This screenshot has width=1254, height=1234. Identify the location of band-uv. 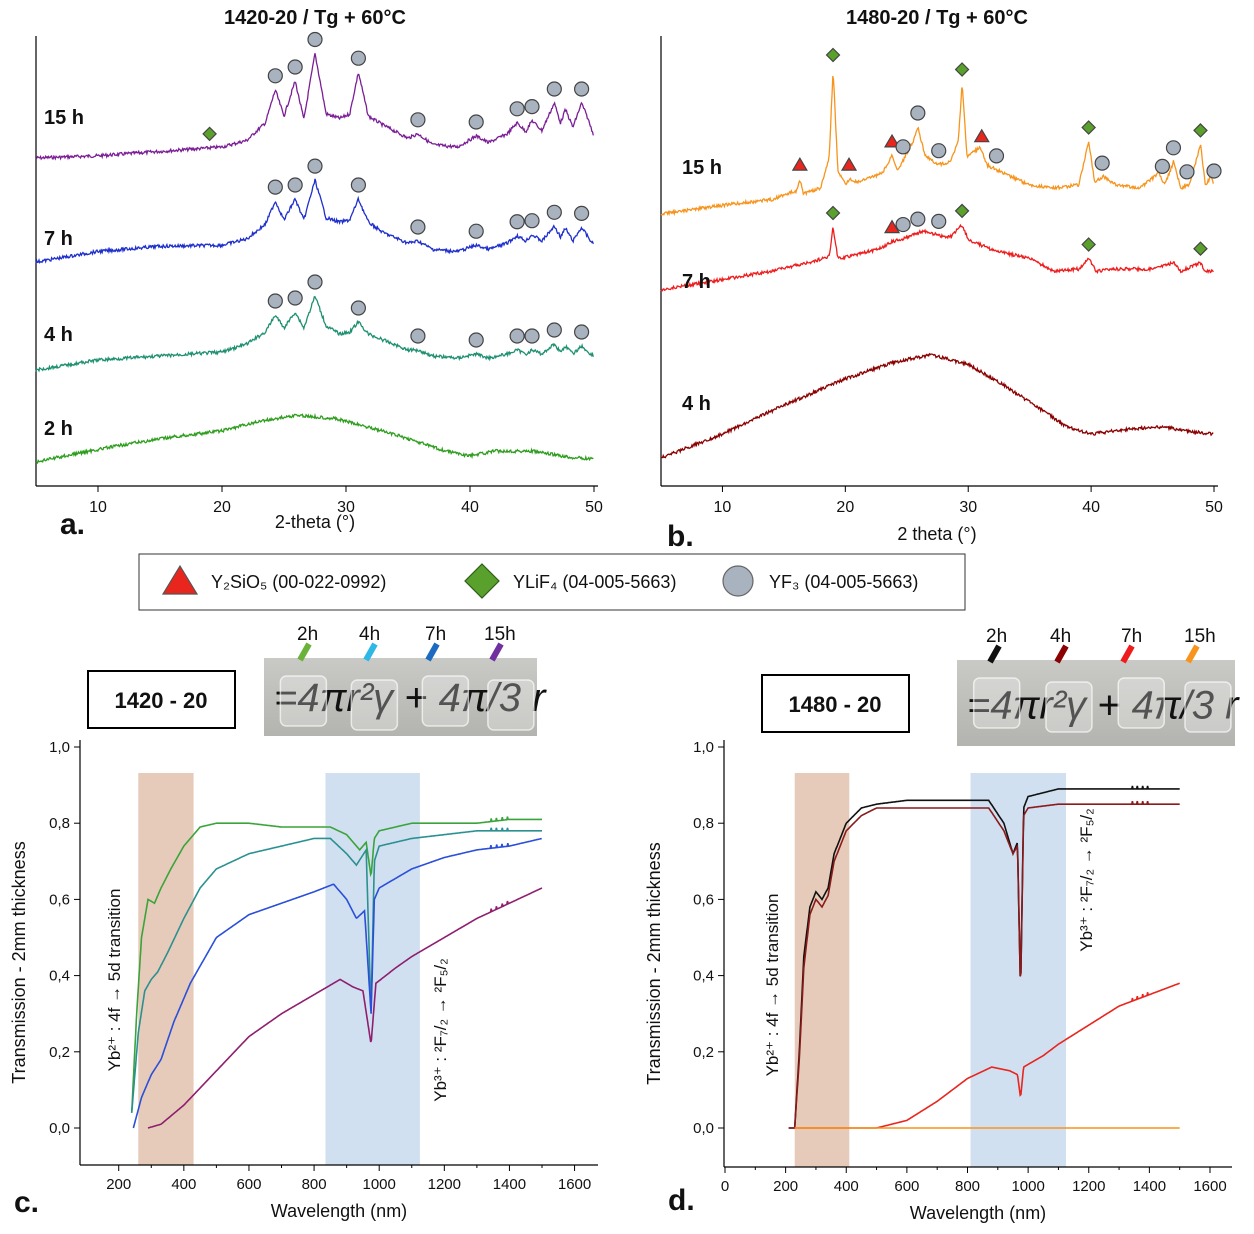
(166, 969).